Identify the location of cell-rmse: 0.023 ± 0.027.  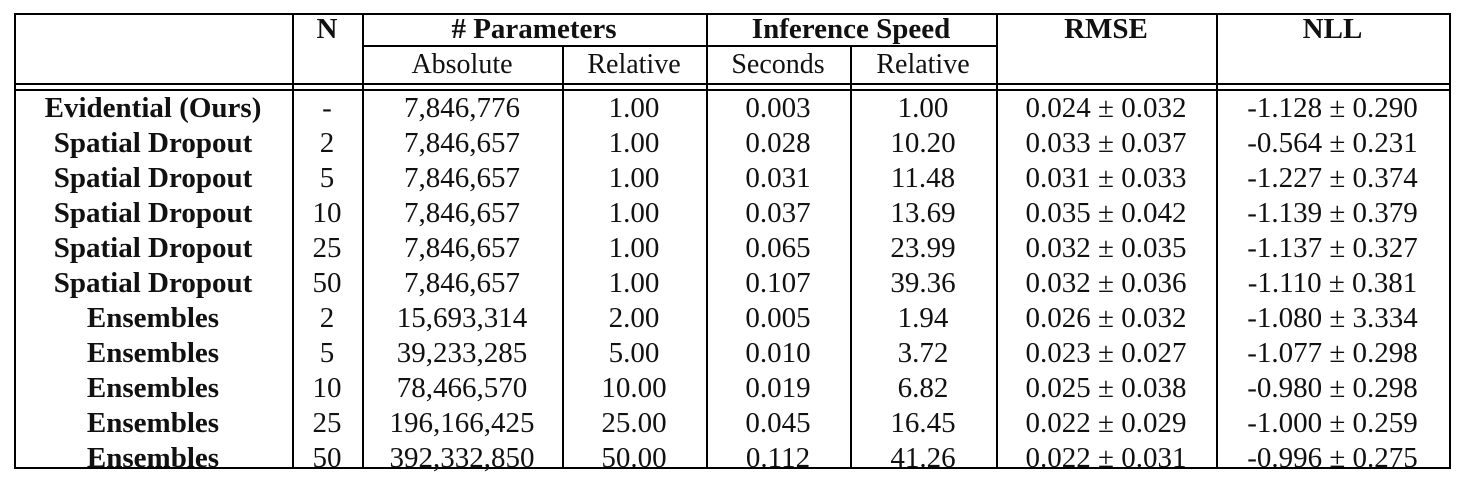
(1106, 353).